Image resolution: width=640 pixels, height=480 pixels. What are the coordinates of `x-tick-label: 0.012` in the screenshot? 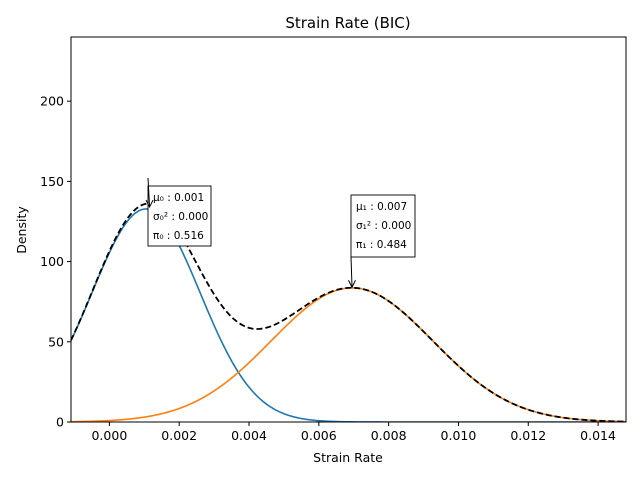 It's located at (528, 435).